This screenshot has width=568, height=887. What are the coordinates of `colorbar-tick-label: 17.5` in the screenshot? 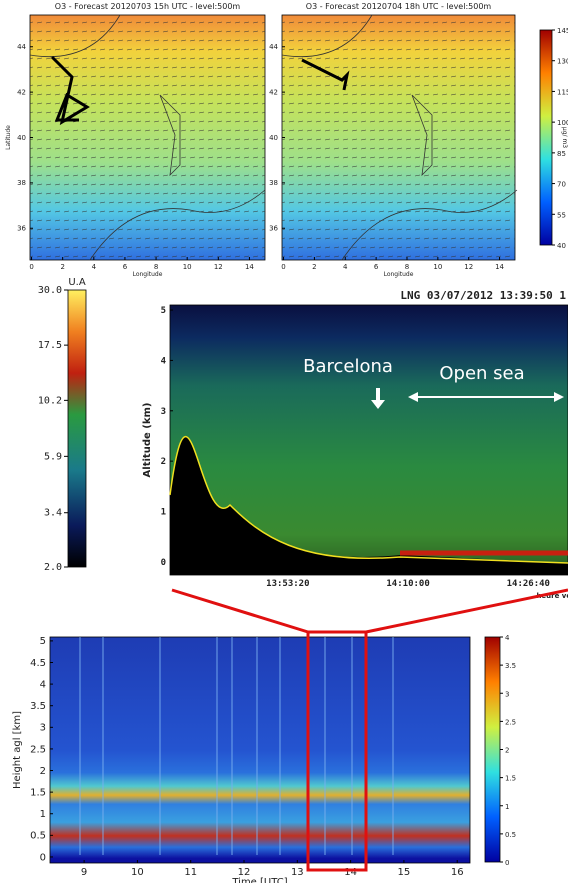 It's located at (50, 345).